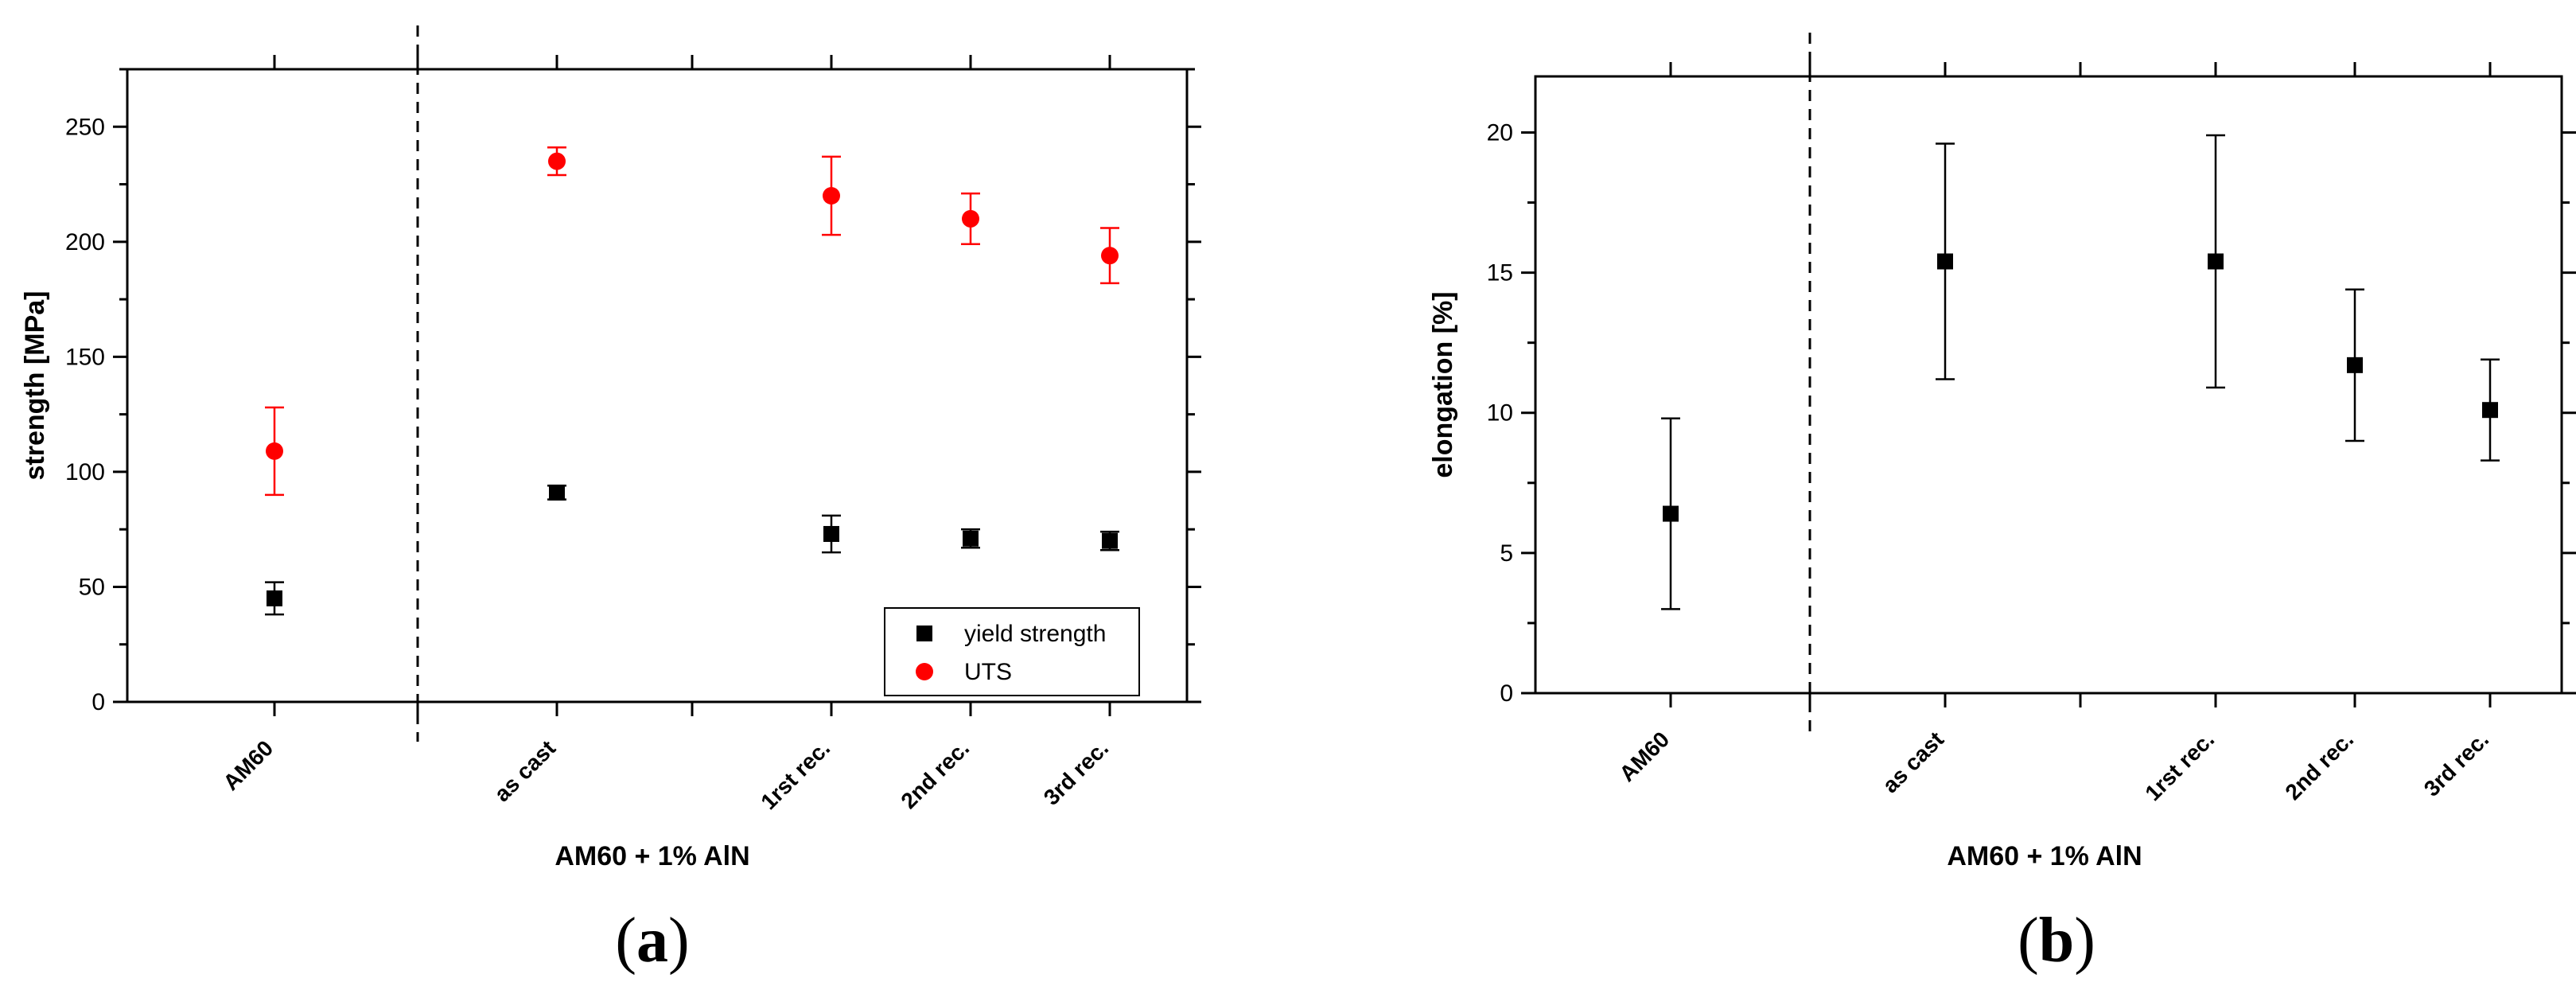 This screenshot has height=986, width=2576. What do you see at coordinates (85, 127) in the screenshot?
I see `y-tick-label: 250` at bounding box center [85, 127].